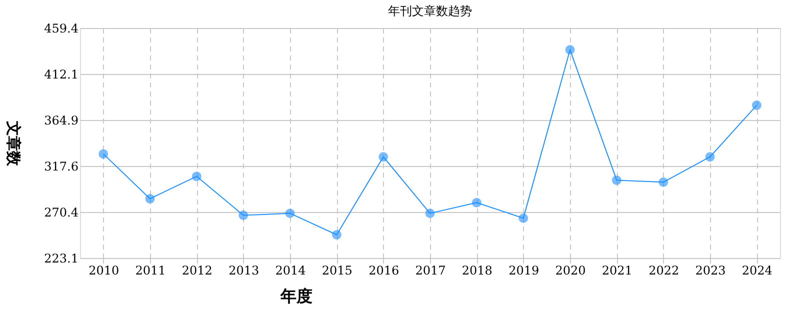 The width and height of the screenshot is (798, 330). I want to click on y-tick-label: 412.1, so click(61, 75).